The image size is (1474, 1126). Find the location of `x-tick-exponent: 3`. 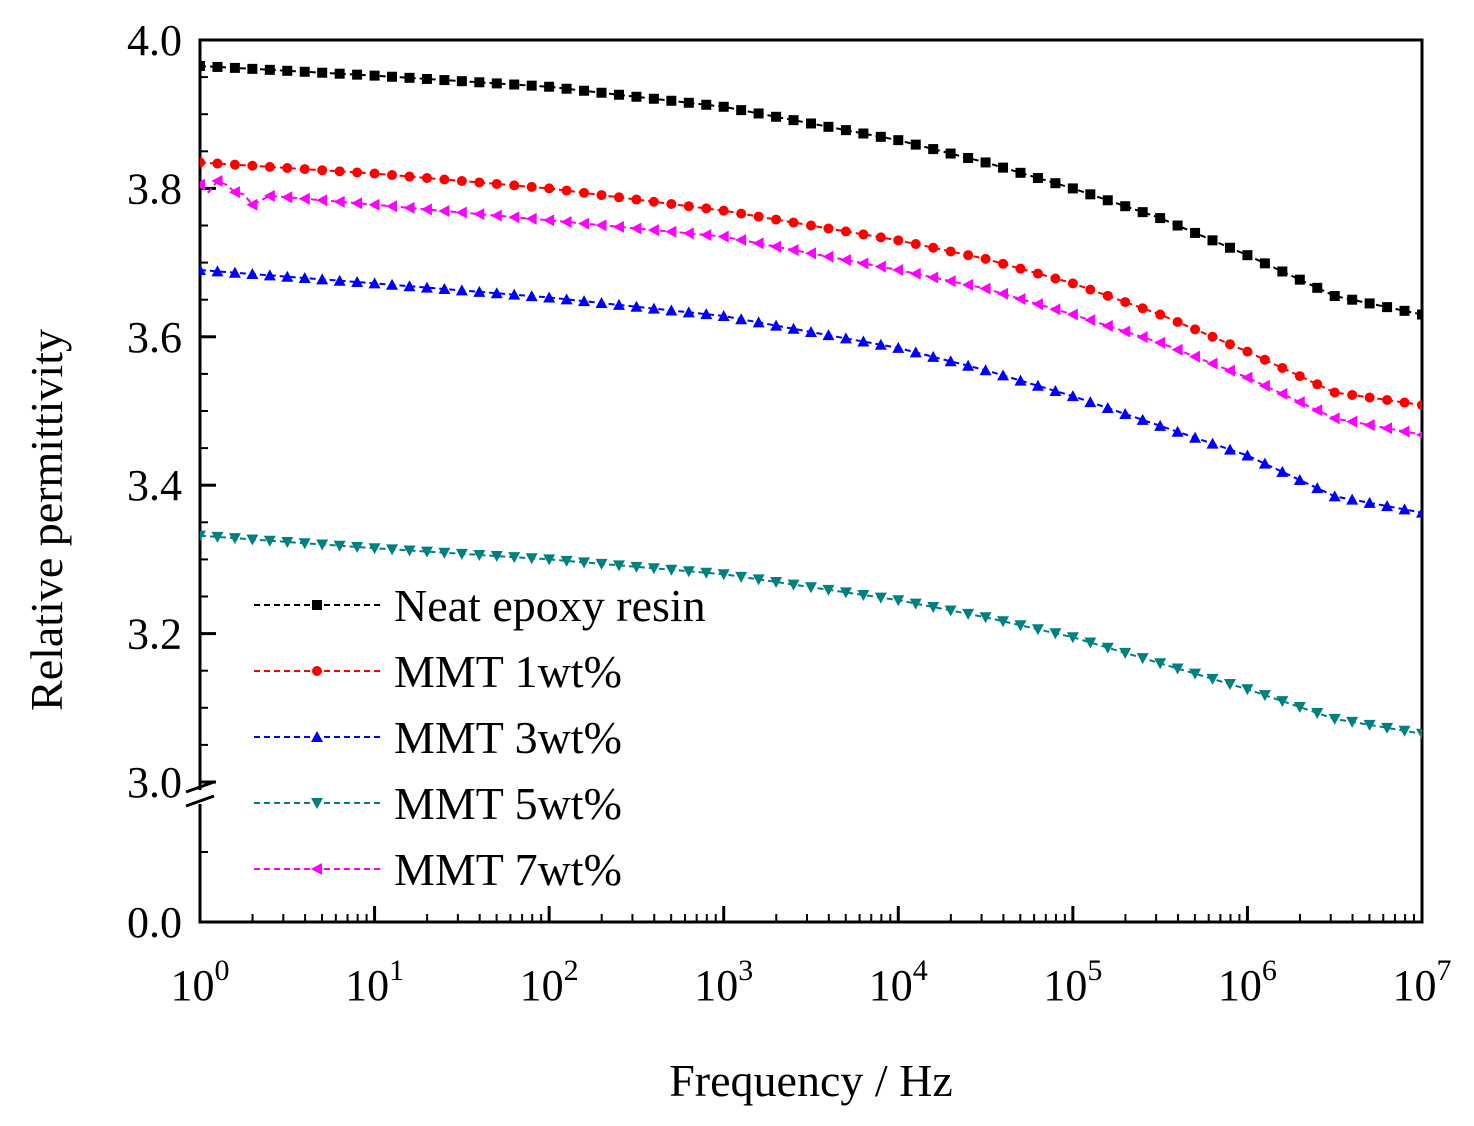

x-tick-exponent: 3 is located at coordinates (745, 970).